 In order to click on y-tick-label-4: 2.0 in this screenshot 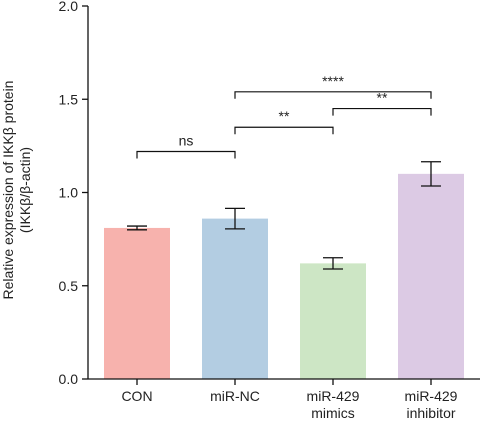, I will do `click(69, 7)`.